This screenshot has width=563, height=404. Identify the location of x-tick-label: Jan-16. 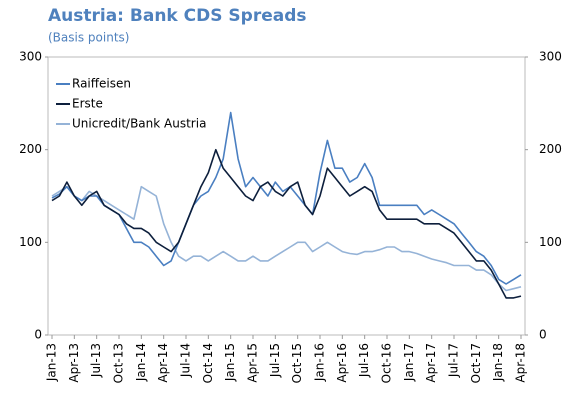
(320, 362).